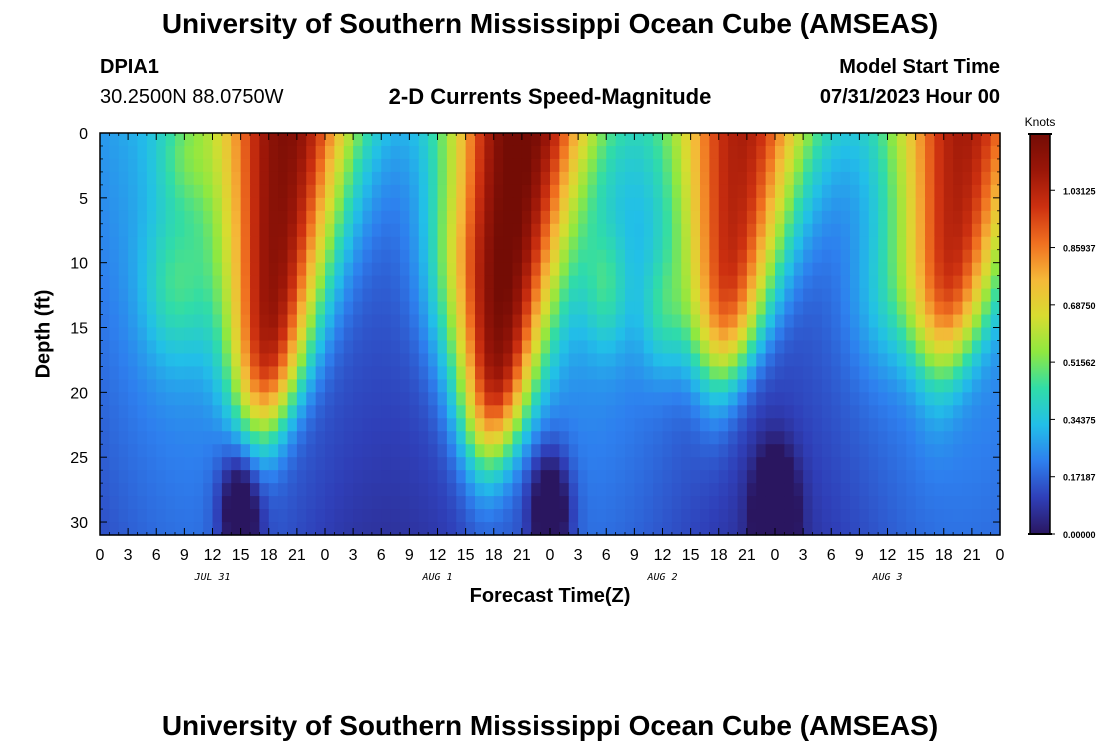  Describe the element at coordinates (1079, 191) in the screenshot. I see `colorbar-tick-label: 1.03125` at that location.